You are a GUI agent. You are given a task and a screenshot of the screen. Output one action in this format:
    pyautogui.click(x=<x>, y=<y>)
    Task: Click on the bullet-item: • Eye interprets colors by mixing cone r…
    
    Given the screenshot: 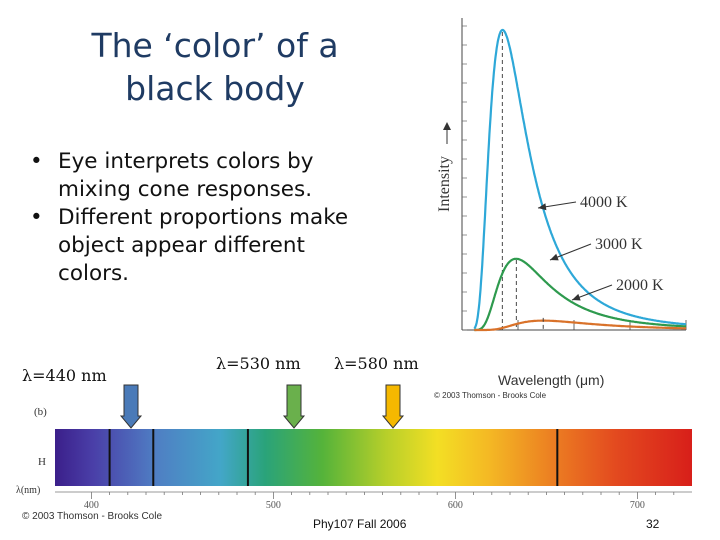 What is the action you would take?
    pyautogui.click(x=198, y=176)
    